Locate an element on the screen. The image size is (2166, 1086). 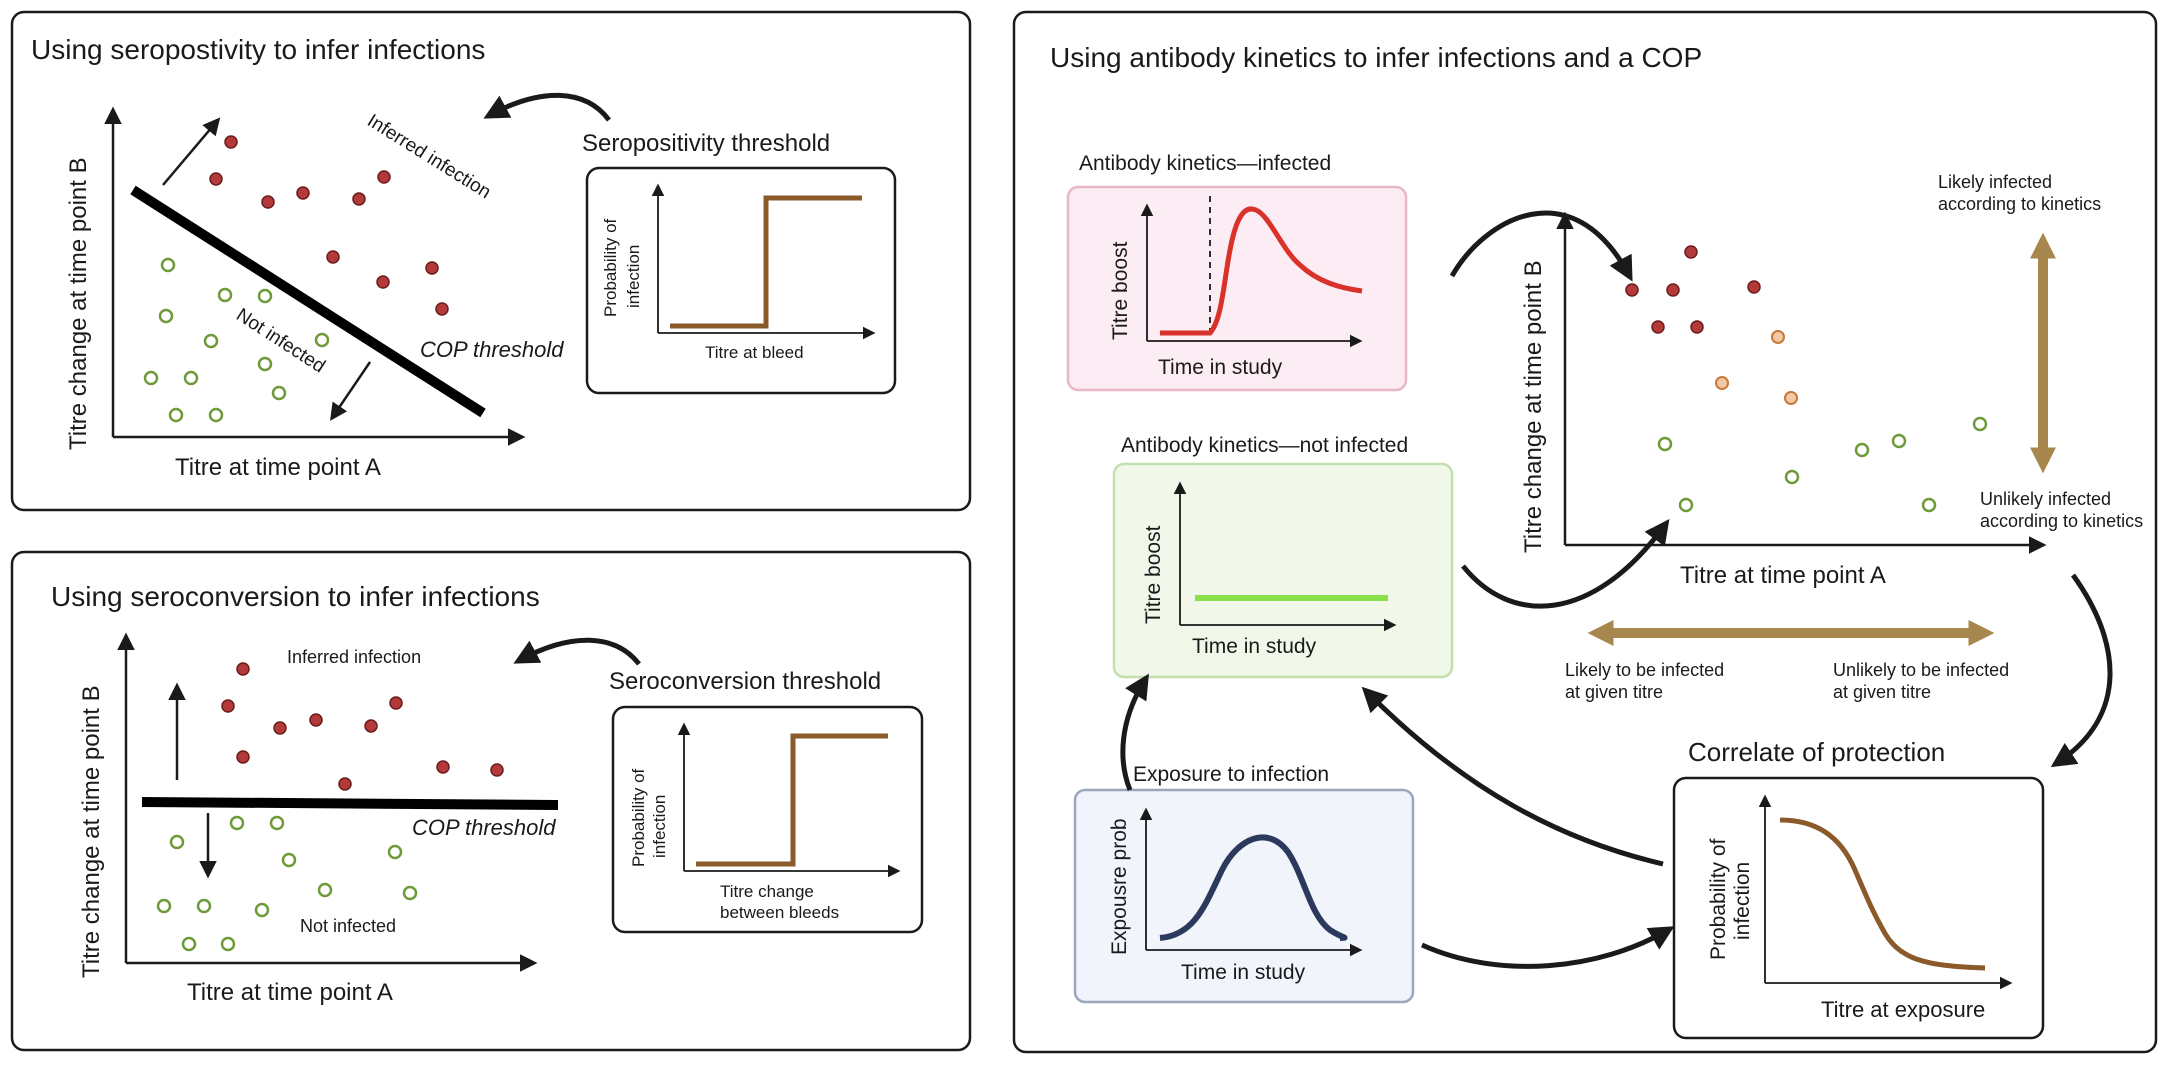
intermediate-dots is located at coordinates (1756, 367).